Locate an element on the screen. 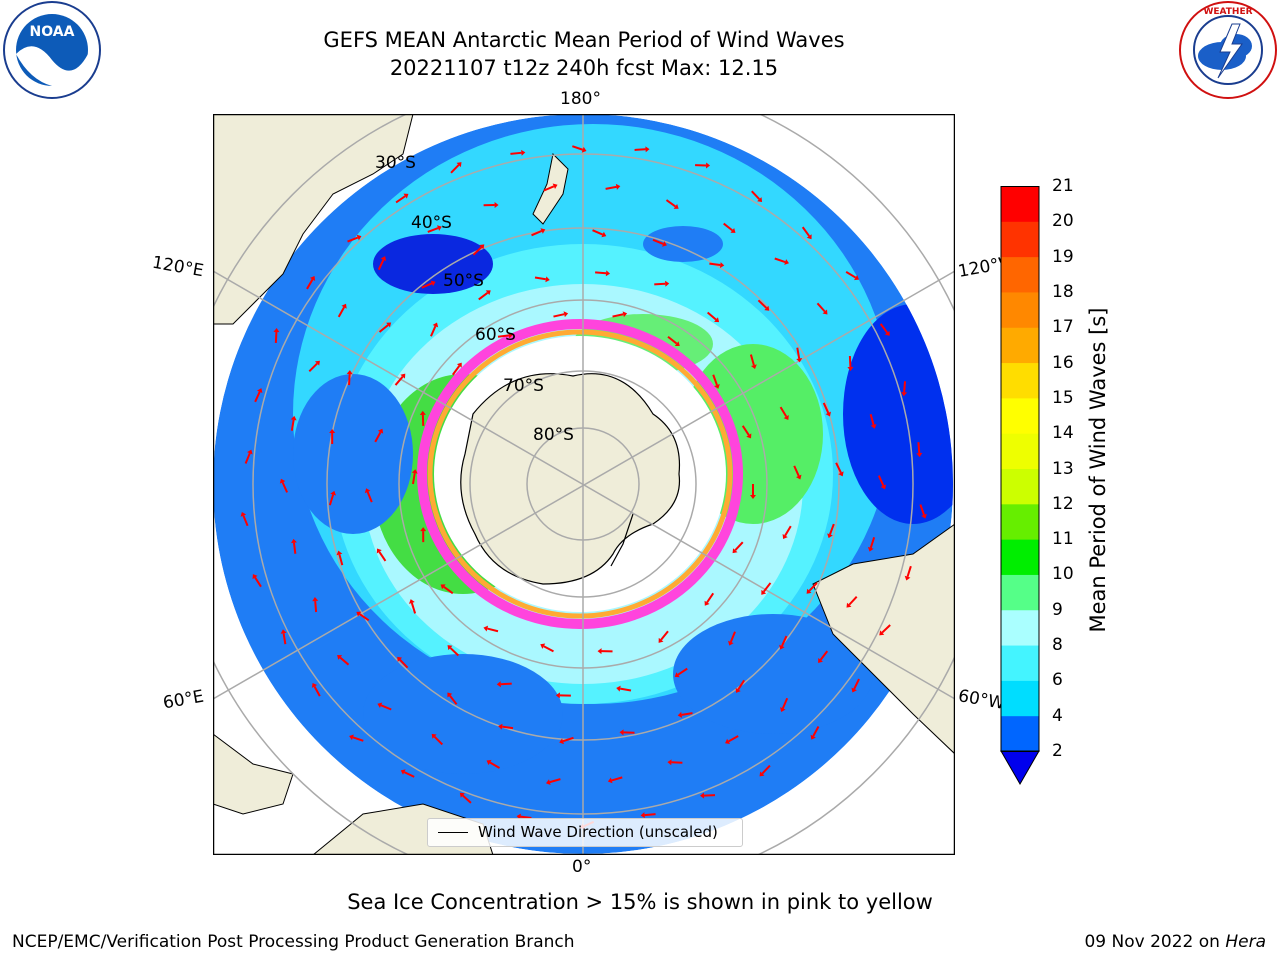 This screenshot has height=960, width=1280. colorbar-tick-label: 2 is located at coordinates (1057, 751).